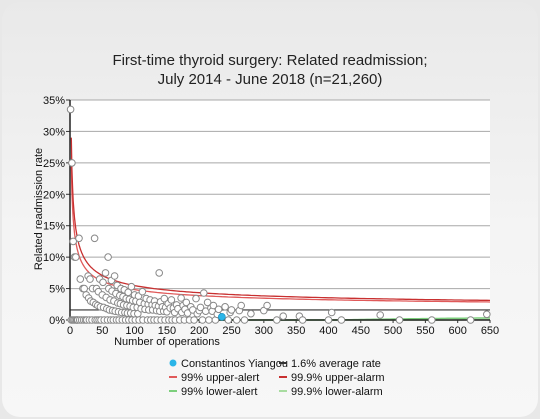 This screenshot has width=540, height=419. What do you see at coordinates (338, 378) in the screenshot?
I see `legend-label: 99.9% upper-alarm` at bounding box center [338, 378].